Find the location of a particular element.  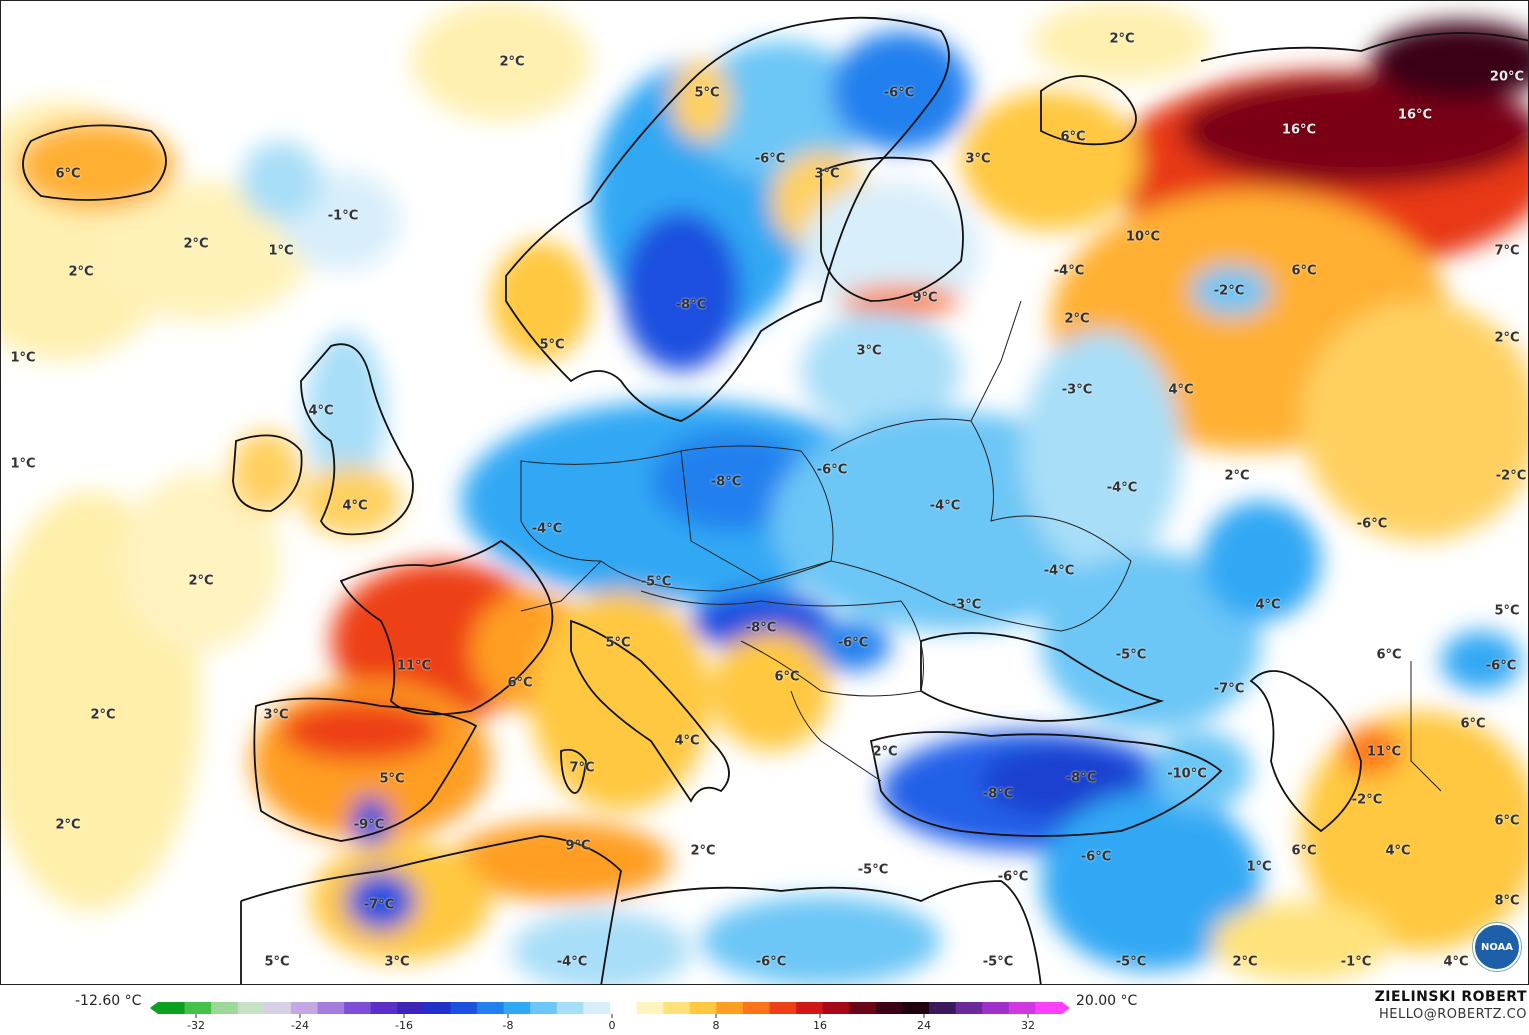

scale-tick-label: 0 is located at coordinates (612, 1025).